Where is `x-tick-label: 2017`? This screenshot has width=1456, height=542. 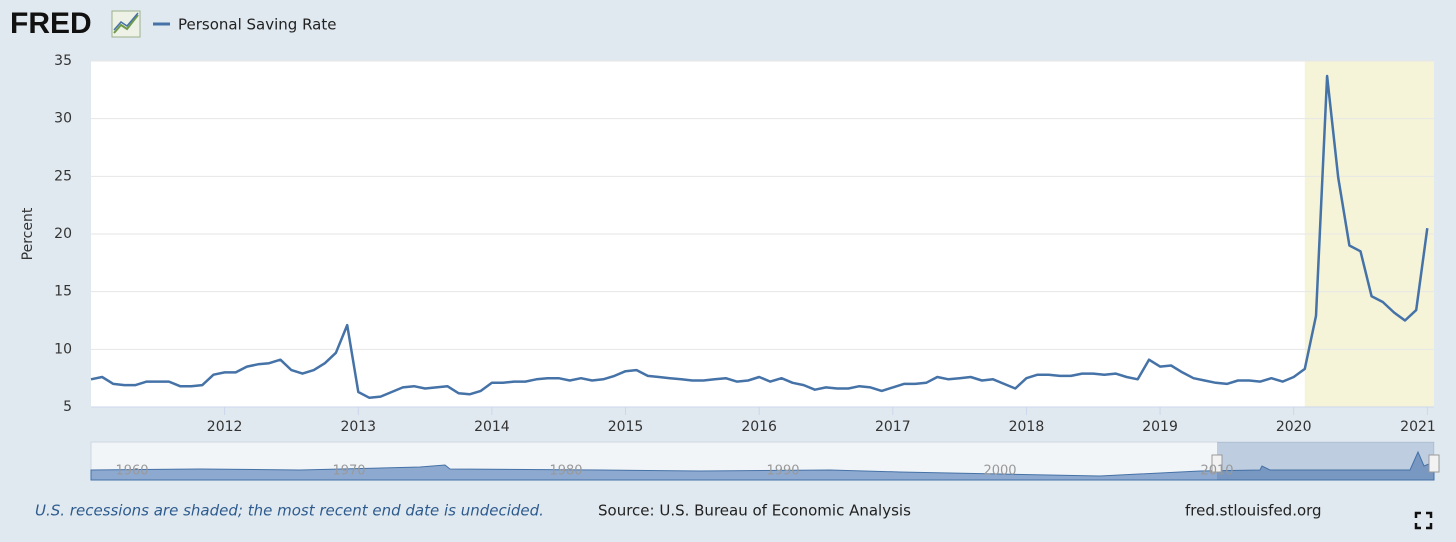
x-tick-label: 2017 is located at coordinates (893, 427).